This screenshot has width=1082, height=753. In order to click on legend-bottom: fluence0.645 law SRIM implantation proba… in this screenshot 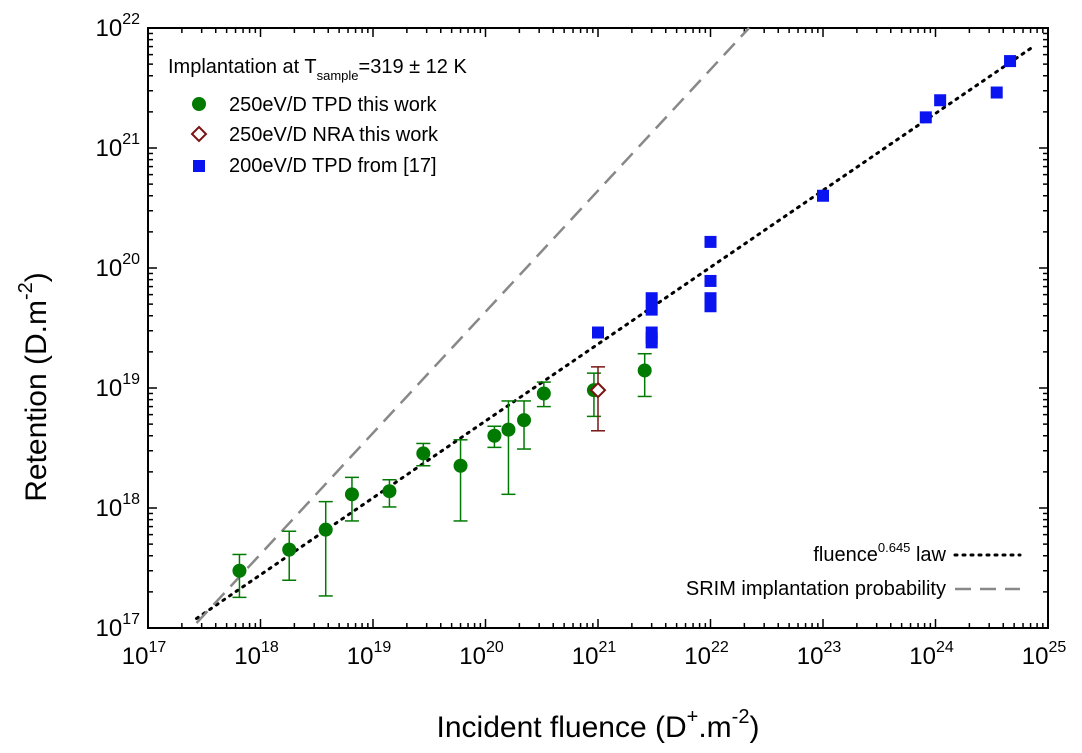, I will do `click(854, 570)`.